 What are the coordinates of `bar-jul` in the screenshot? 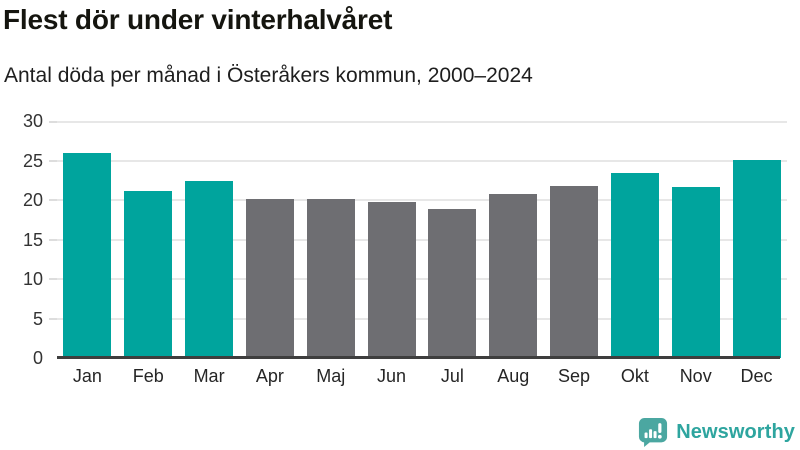 It's located at (452, 283).